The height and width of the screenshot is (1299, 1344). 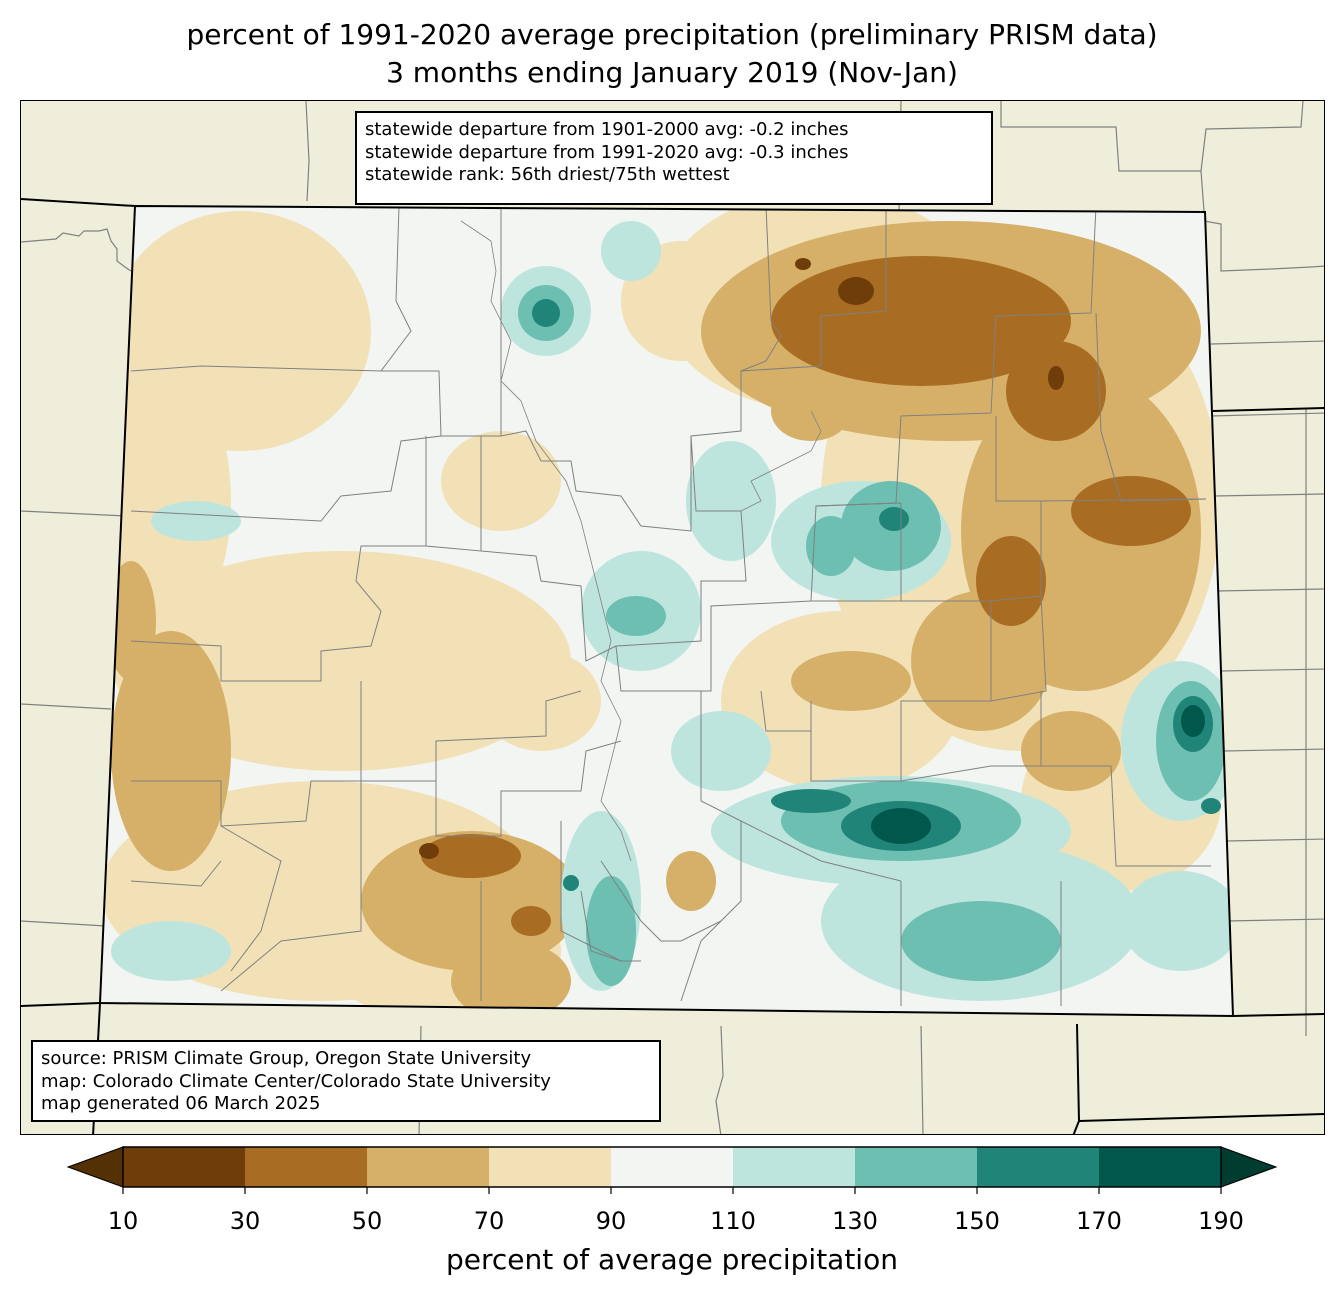 I want to click on colorbar-bins, so click(x=672, y=1167).